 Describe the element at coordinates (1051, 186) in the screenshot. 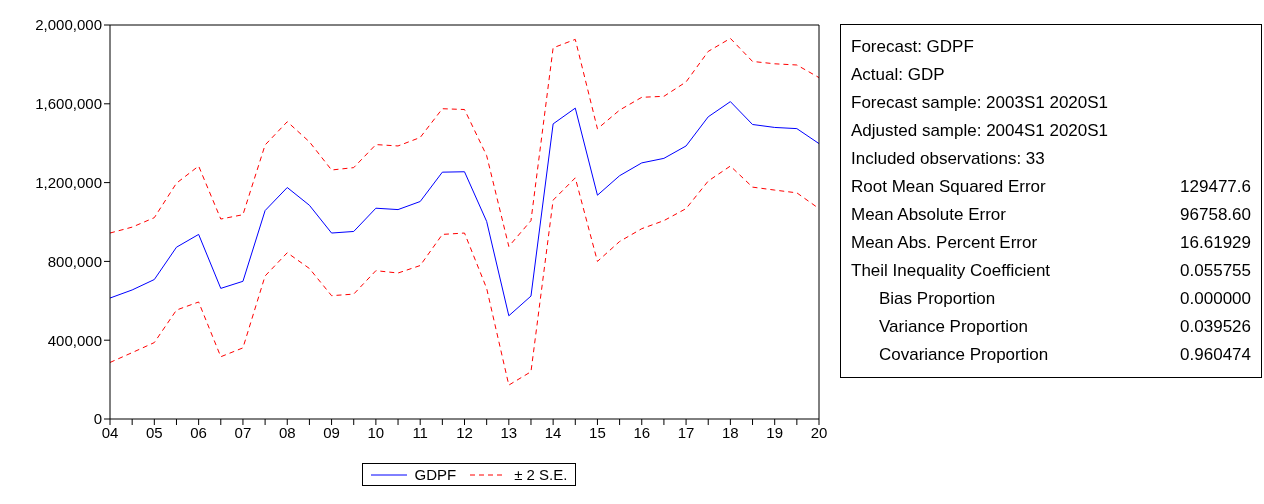

I see `text: Root Mean Squared Error 129477.6` at that location.